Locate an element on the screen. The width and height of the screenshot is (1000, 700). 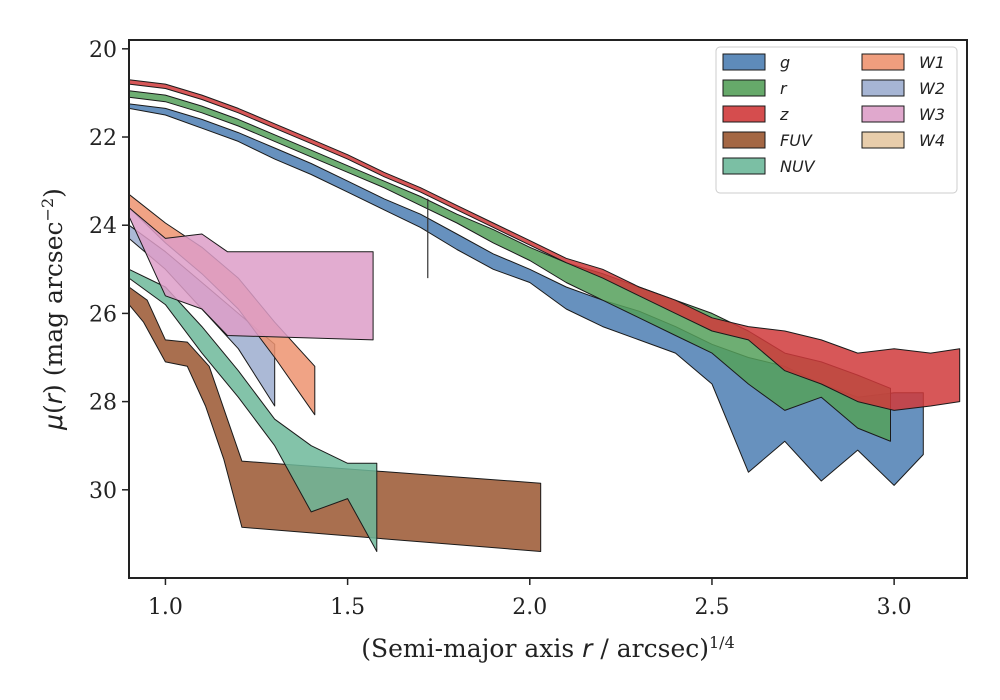
x-tick-label: 2.0 is located at coordinates (529, 607).